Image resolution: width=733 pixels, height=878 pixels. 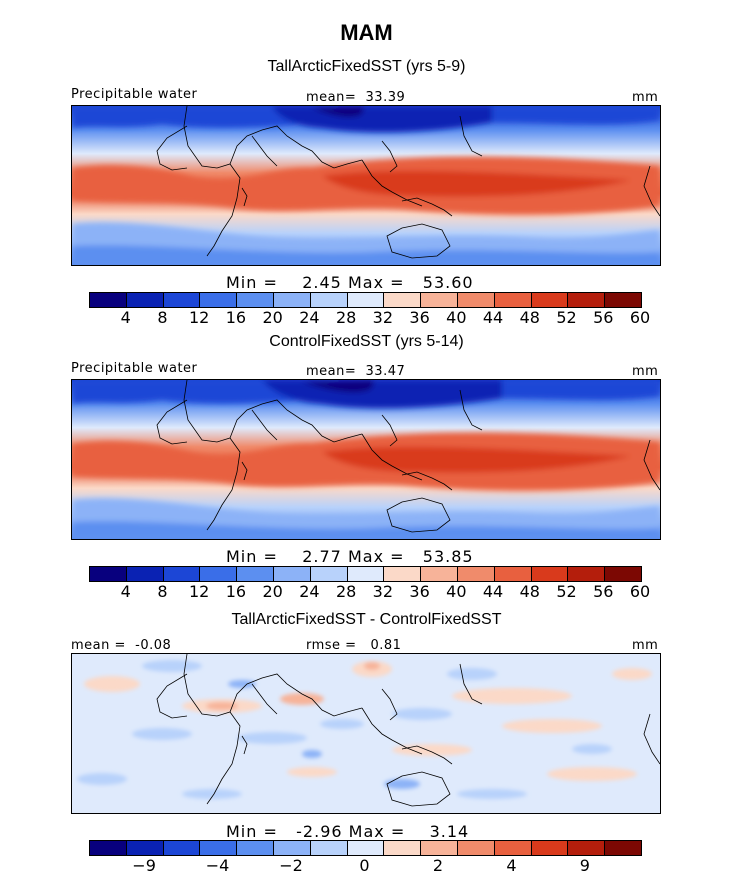 I want to click on colorbar-tick-label: 24, so click(x=309, y=317).